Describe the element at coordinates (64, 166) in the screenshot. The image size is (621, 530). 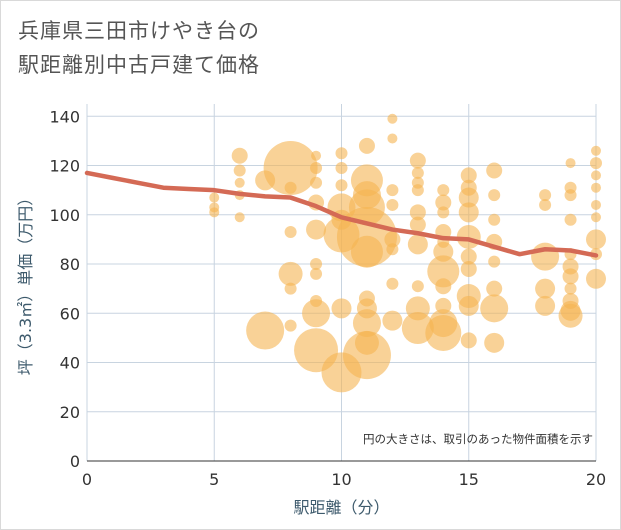
I see `y-tick-label: 120` at that location.